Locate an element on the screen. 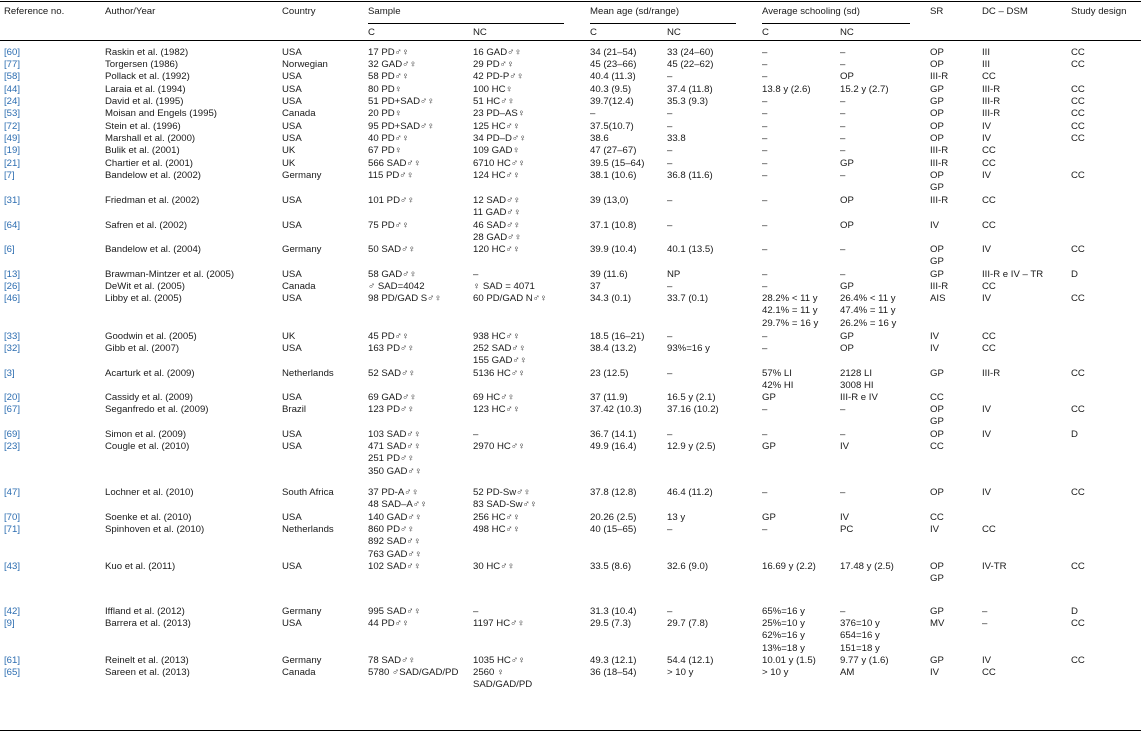 Image resolution: width=1141 pixels, height=732 pixels. reference-link: [49] is located at coordinates (12, 138).